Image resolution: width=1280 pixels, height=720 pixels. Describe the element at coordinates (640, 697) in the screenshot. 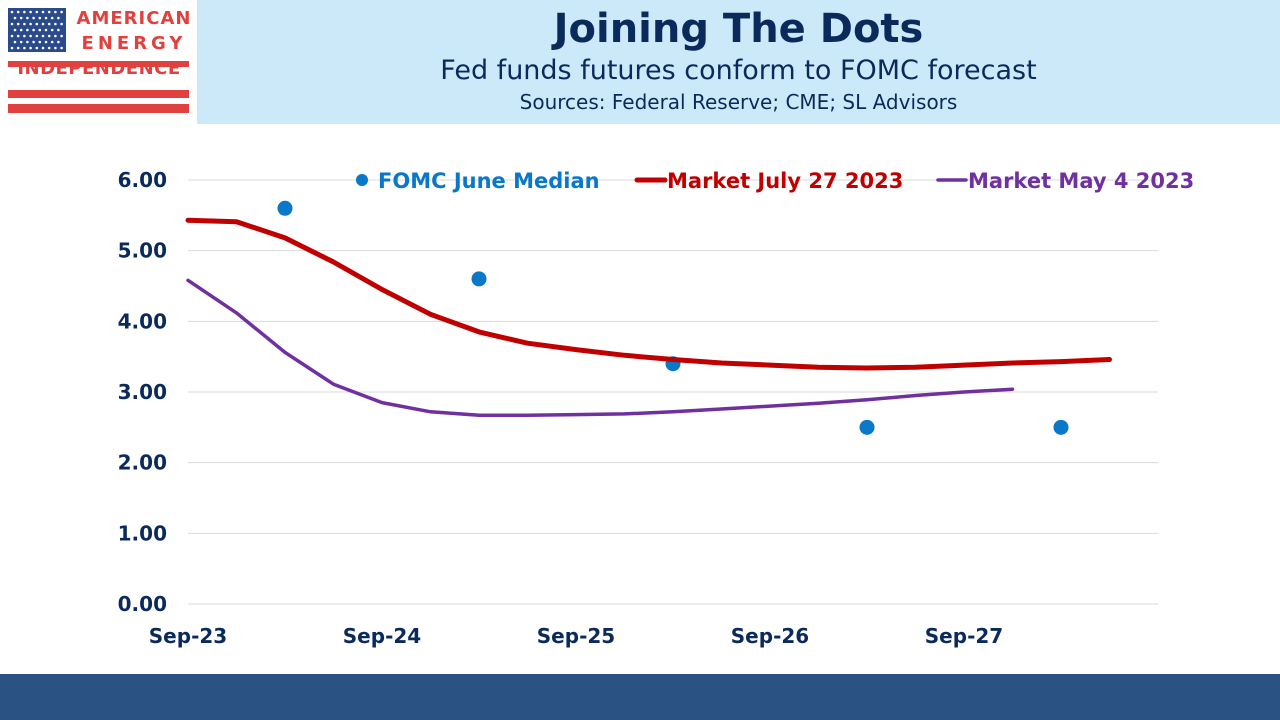

I see `footer-bar` at that location.